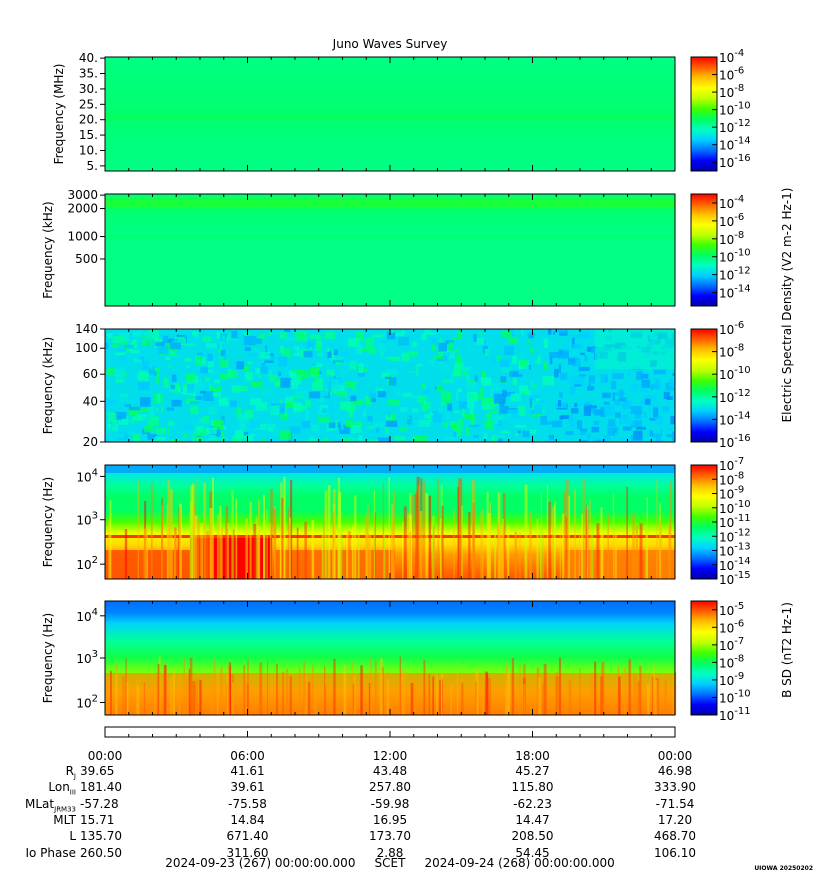 The height and width of the screenshot is (880, 815). I want to click on ephemeris-value: 260.50, so click(101, 852).